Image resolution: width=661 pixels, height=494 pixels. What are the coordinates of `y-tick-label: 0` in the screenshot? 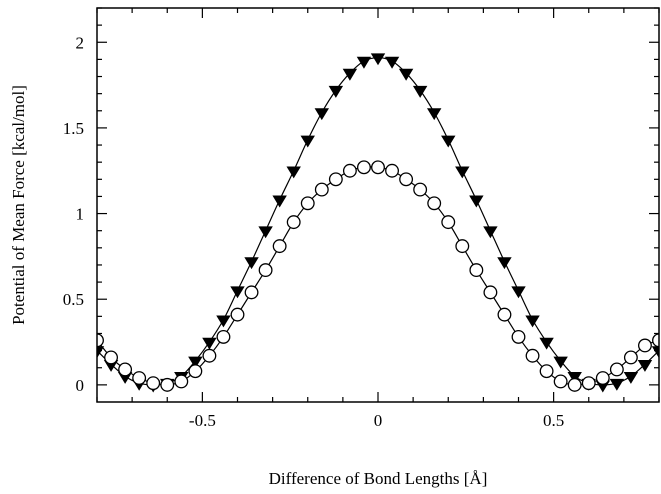 It's located at (80, 385).